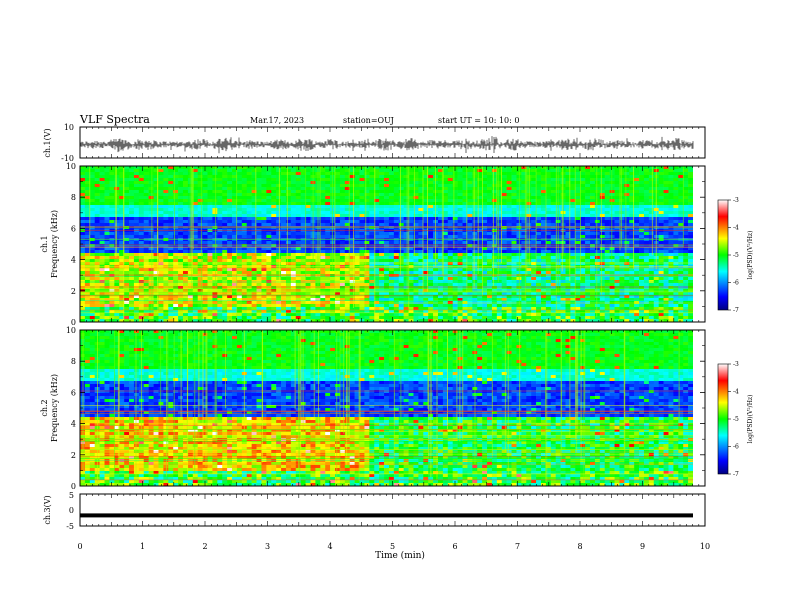 This screenshot has width=792, height=612. What do you see at coordinates (368, 120) in the screenshot?
I see `station-label: station=OUJ` at bounding box center [368, 120].